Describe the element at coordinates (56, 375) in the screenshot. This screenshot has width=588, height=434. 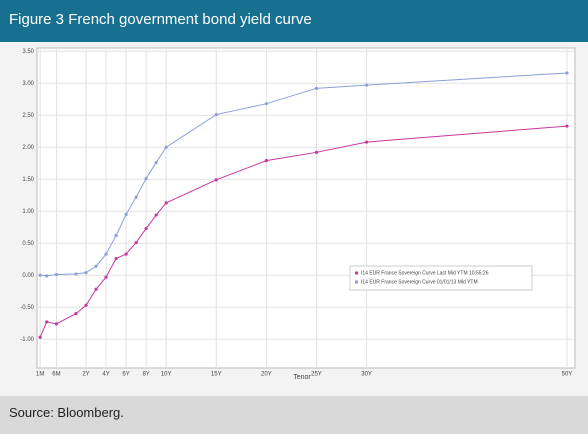
I see `x-tick-label: 6M` at that location.